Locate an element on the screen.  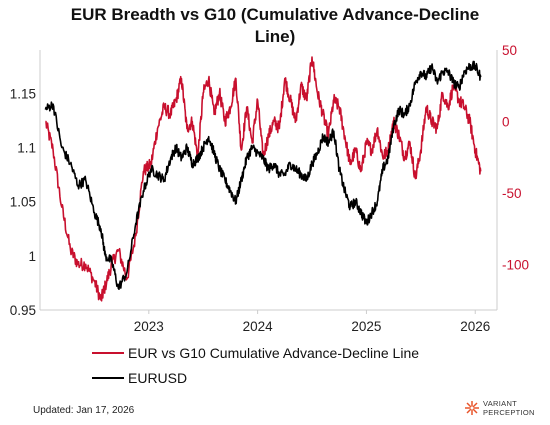
left-y-tick-label: 1.05 is located at coordinates (23, 202).